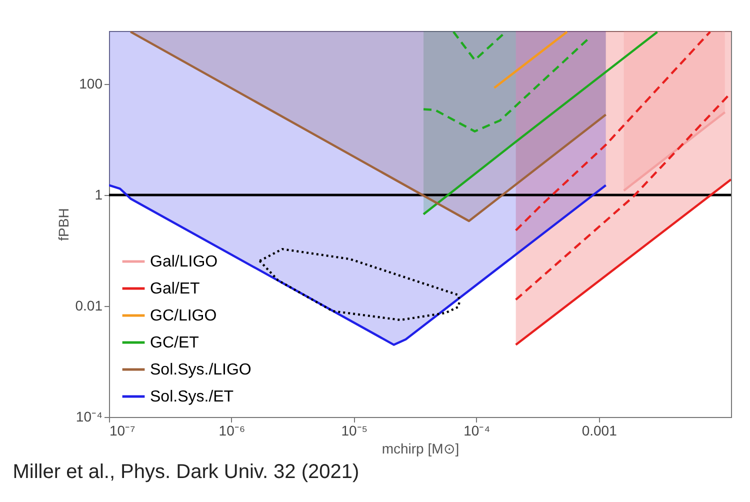  Describe the element at coordinates (183, 316) in the screenshot. I see `legend-label: GC/LIGO` at that location.